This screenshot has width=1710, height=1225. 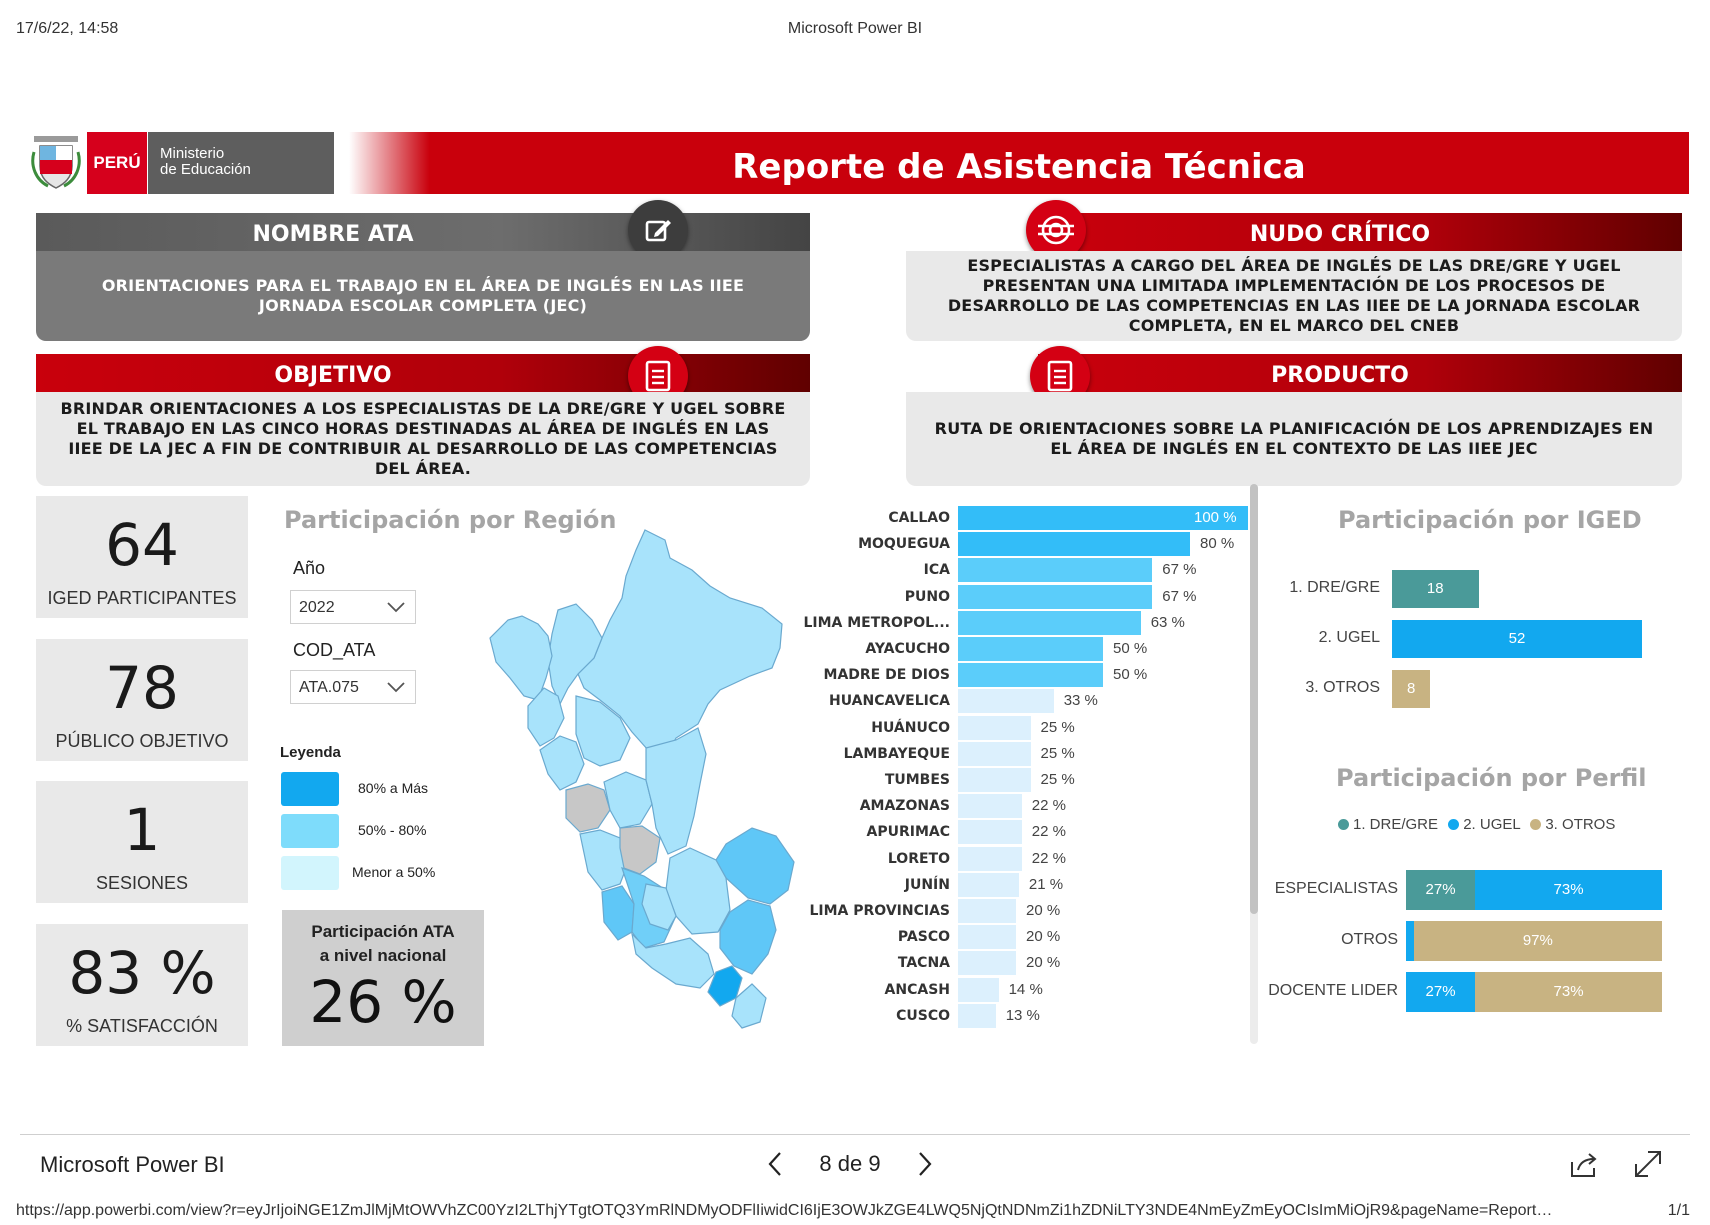 What do you see at coordinates (317, 607) in the screenshot?
I see `year-dropdown-value: 2022` at bounding box center [317, 607].